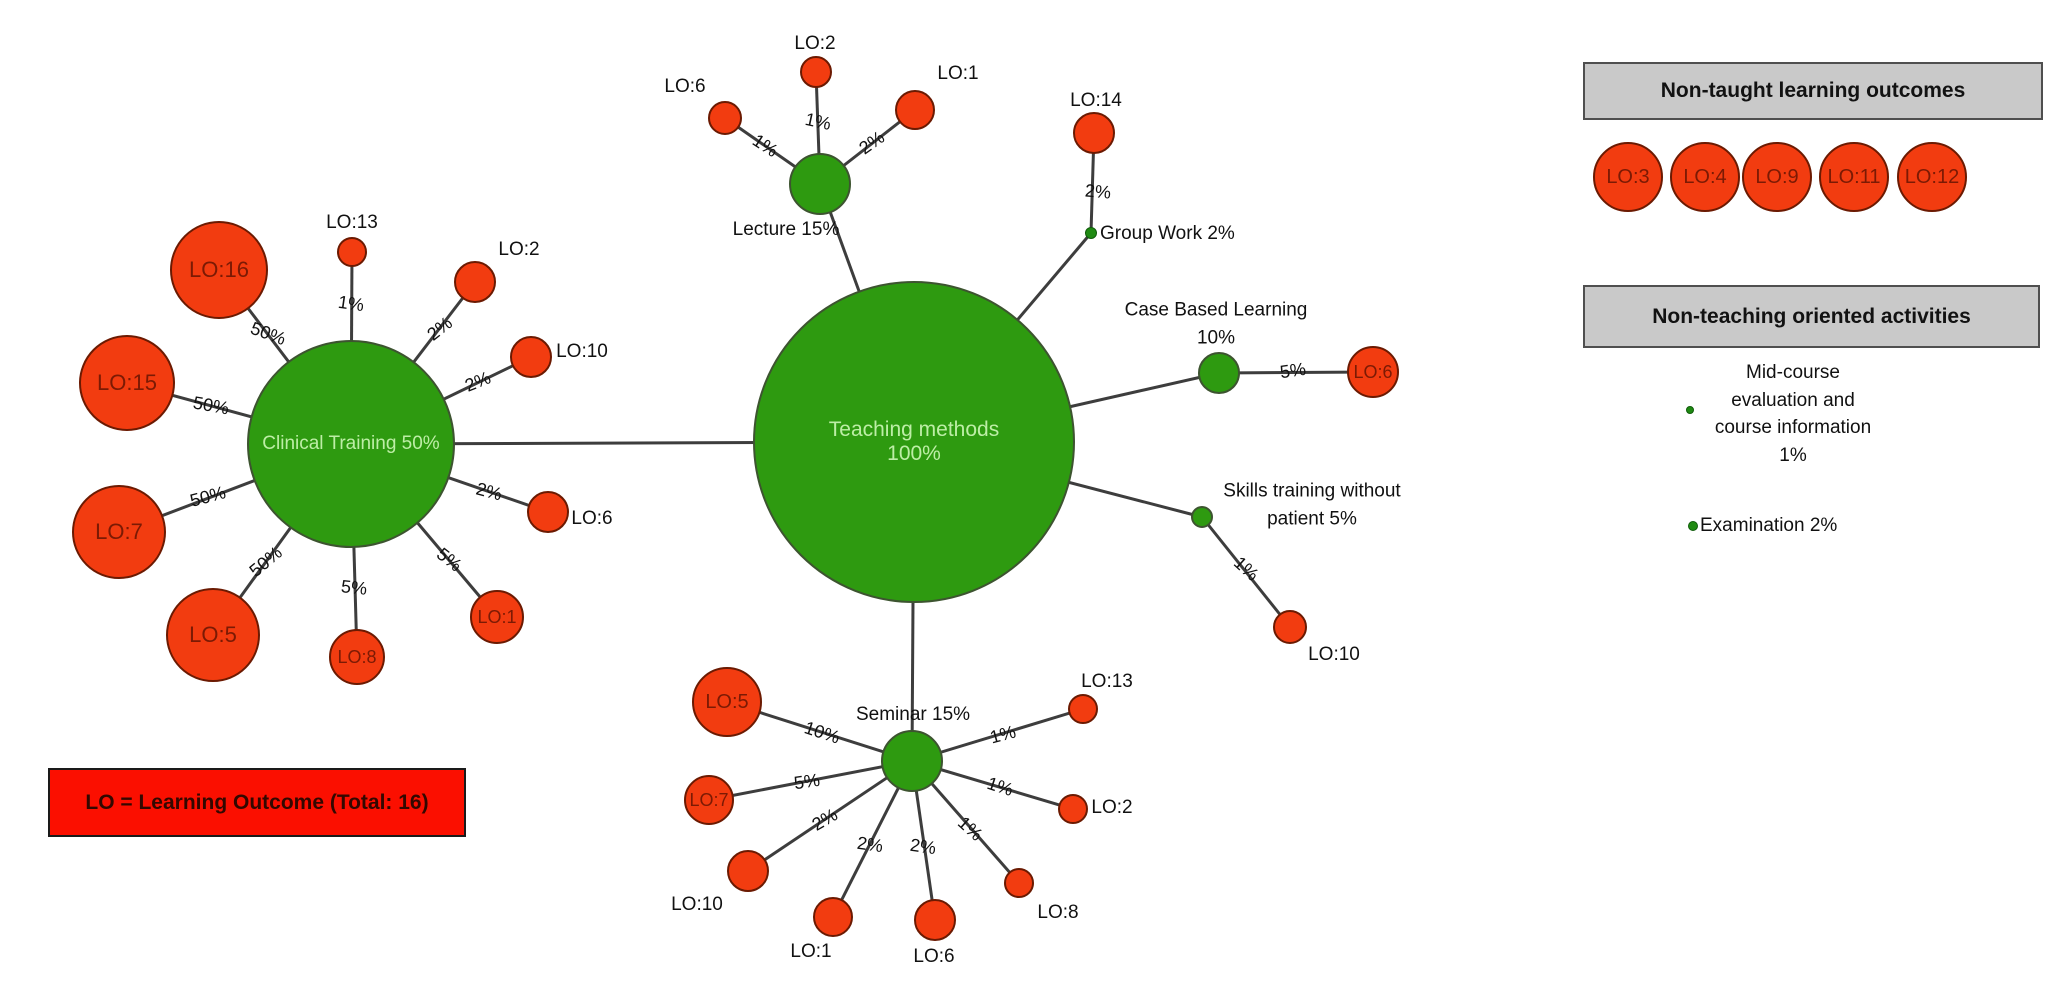 Image resolution: width=2059 pixels, height=1001 pixels. I want to click on node-sem_lo10, so click(748, 871).